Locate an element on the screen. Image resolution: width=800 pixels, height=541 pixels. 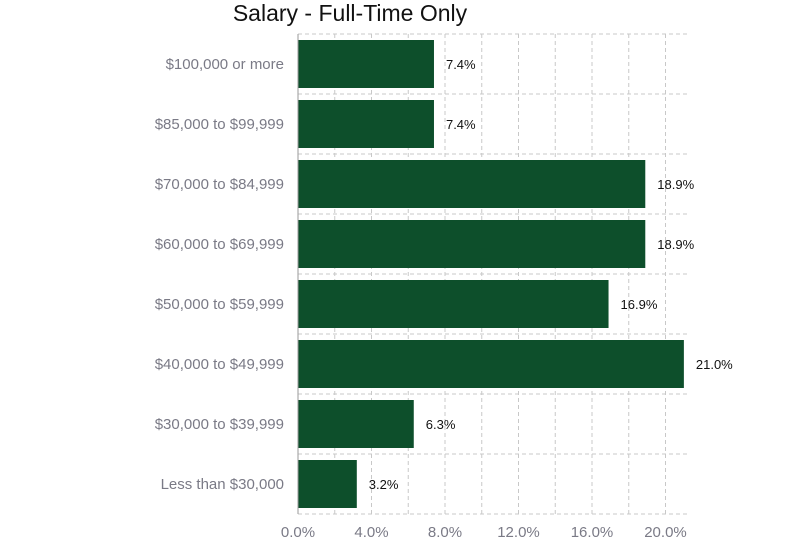
category-label: $70,000 to $84,999 is located at coordinates (219, 184).